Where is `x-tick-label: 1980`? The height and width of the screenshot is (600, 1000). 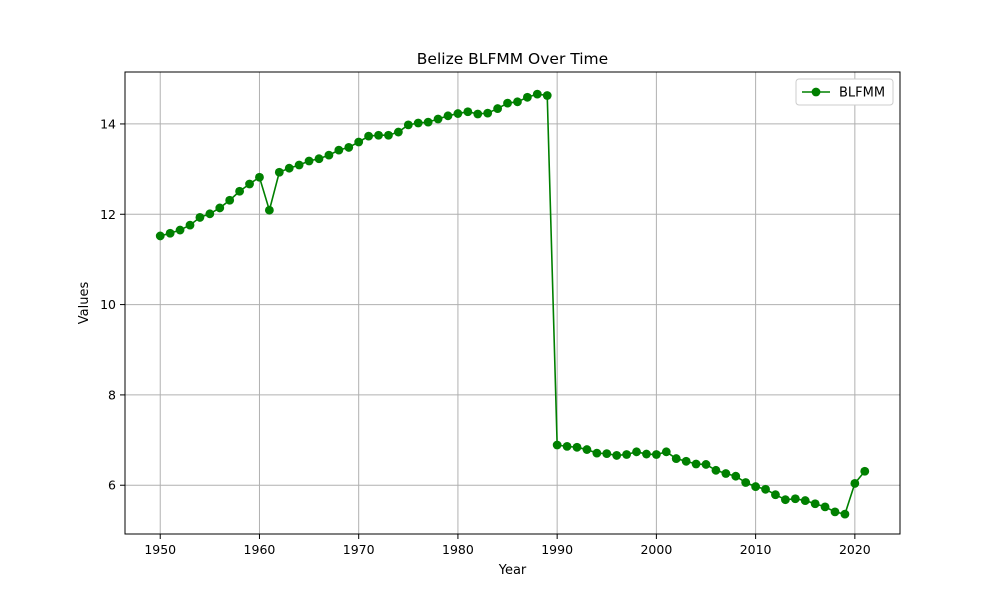 x-tick-label: 1980 is located at coordinates (458, 549).